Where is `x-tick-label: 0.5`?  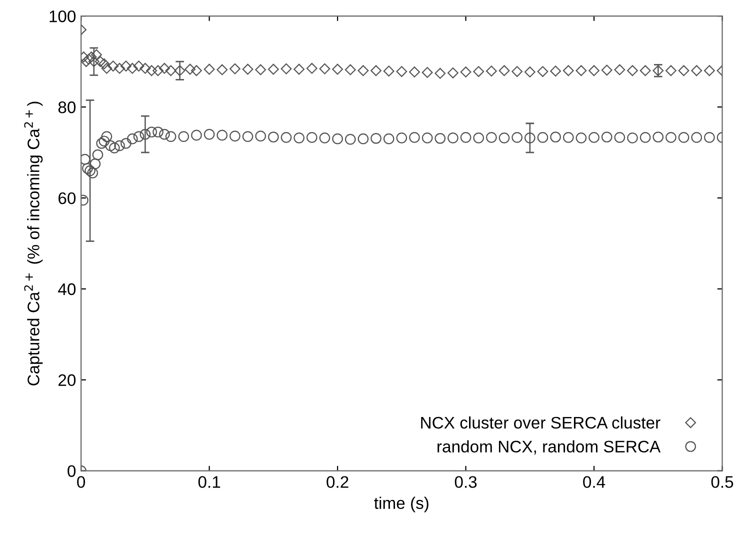
x-tick-label: 0.5 is located at coordinates (722, 482).